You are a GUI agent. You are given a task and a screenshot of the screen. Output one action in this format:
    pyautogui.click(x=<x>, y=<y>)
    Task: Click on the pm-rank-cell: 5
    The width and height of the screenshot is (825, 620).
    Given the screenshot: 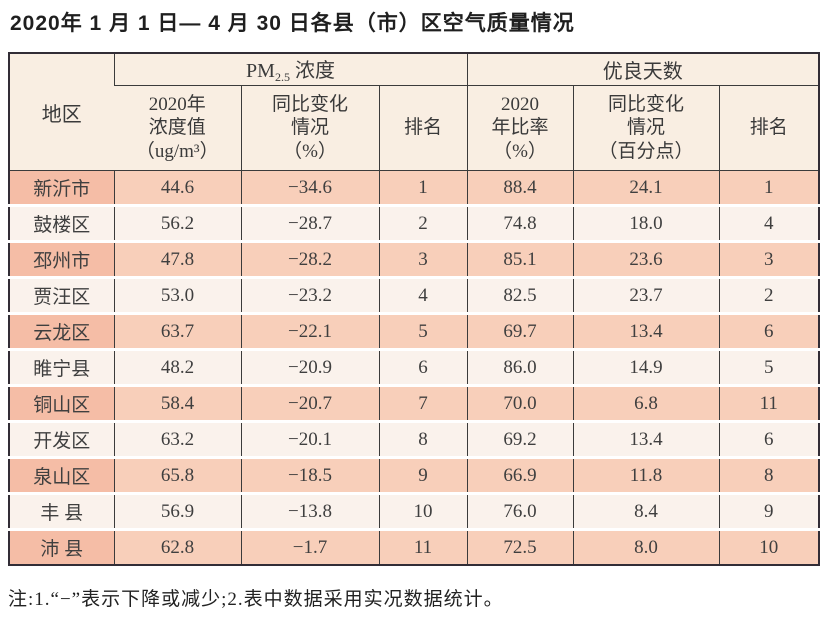 What is the action you would take?
    pyautogui.click(x=423, y=331)
    